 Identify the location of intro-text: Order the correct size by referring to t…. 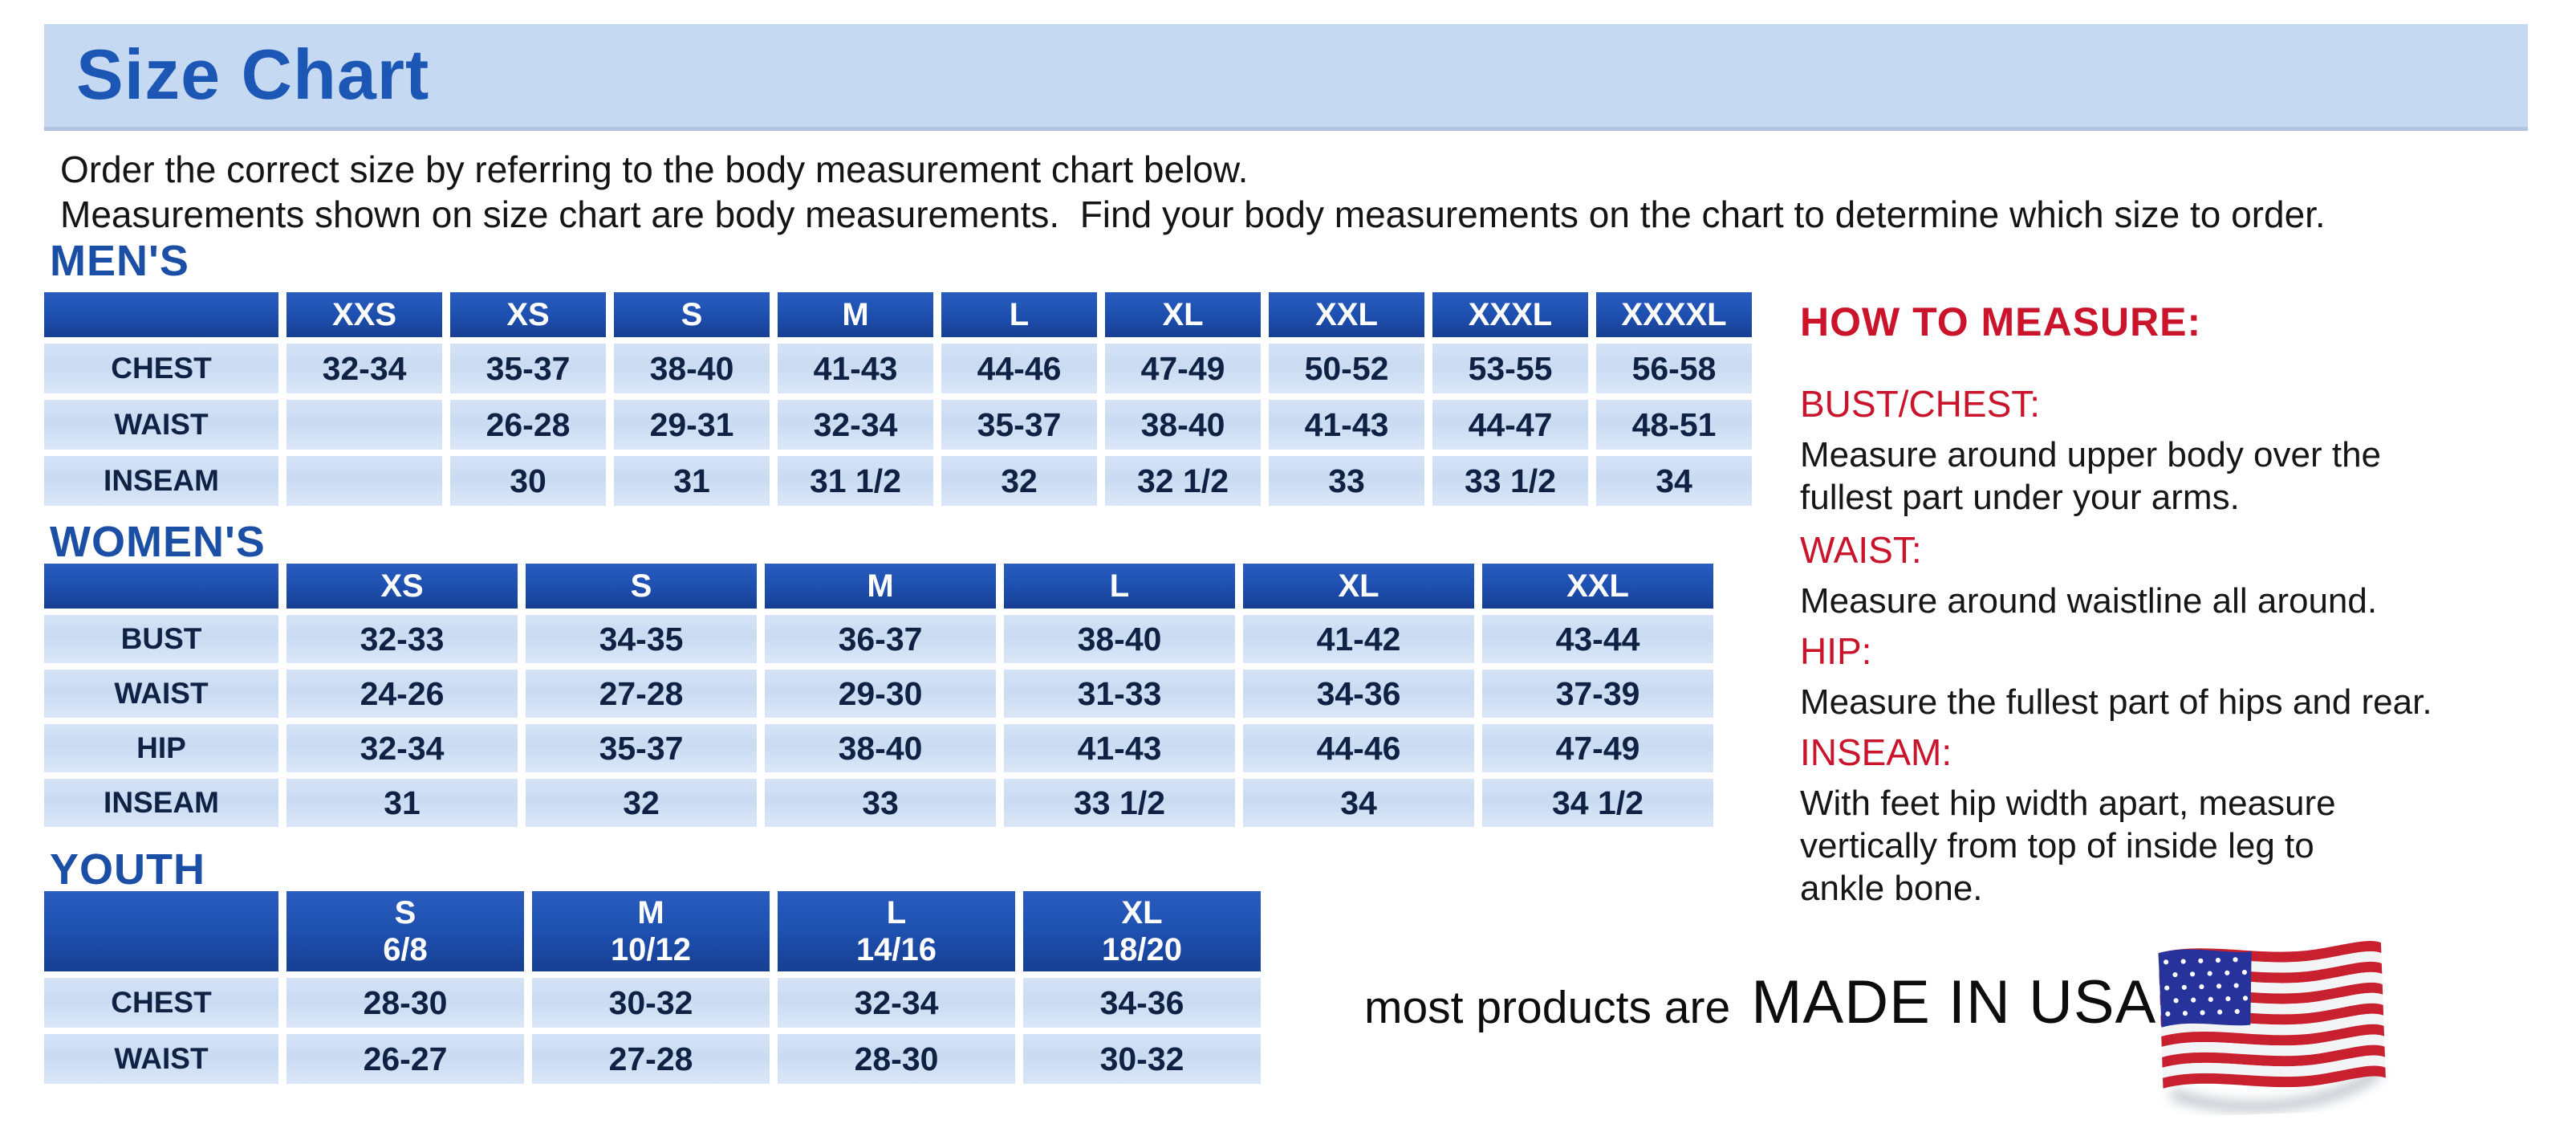
(1193, 192).